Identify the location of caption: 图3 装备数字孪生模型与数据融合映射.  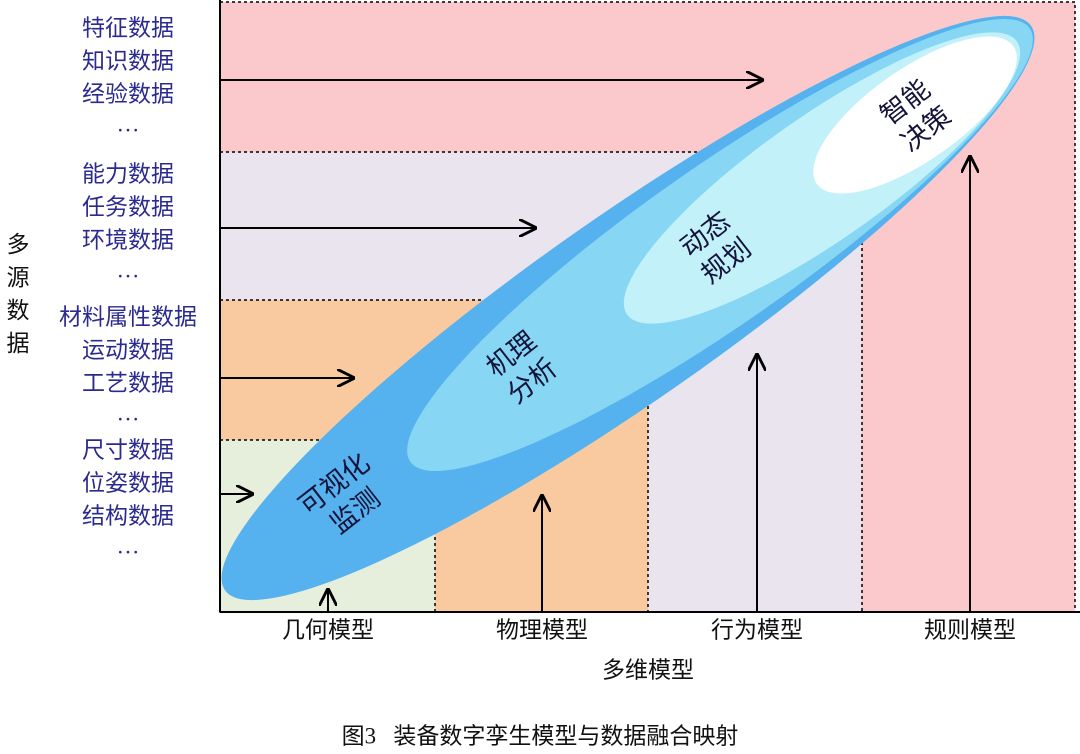
(540, 735).